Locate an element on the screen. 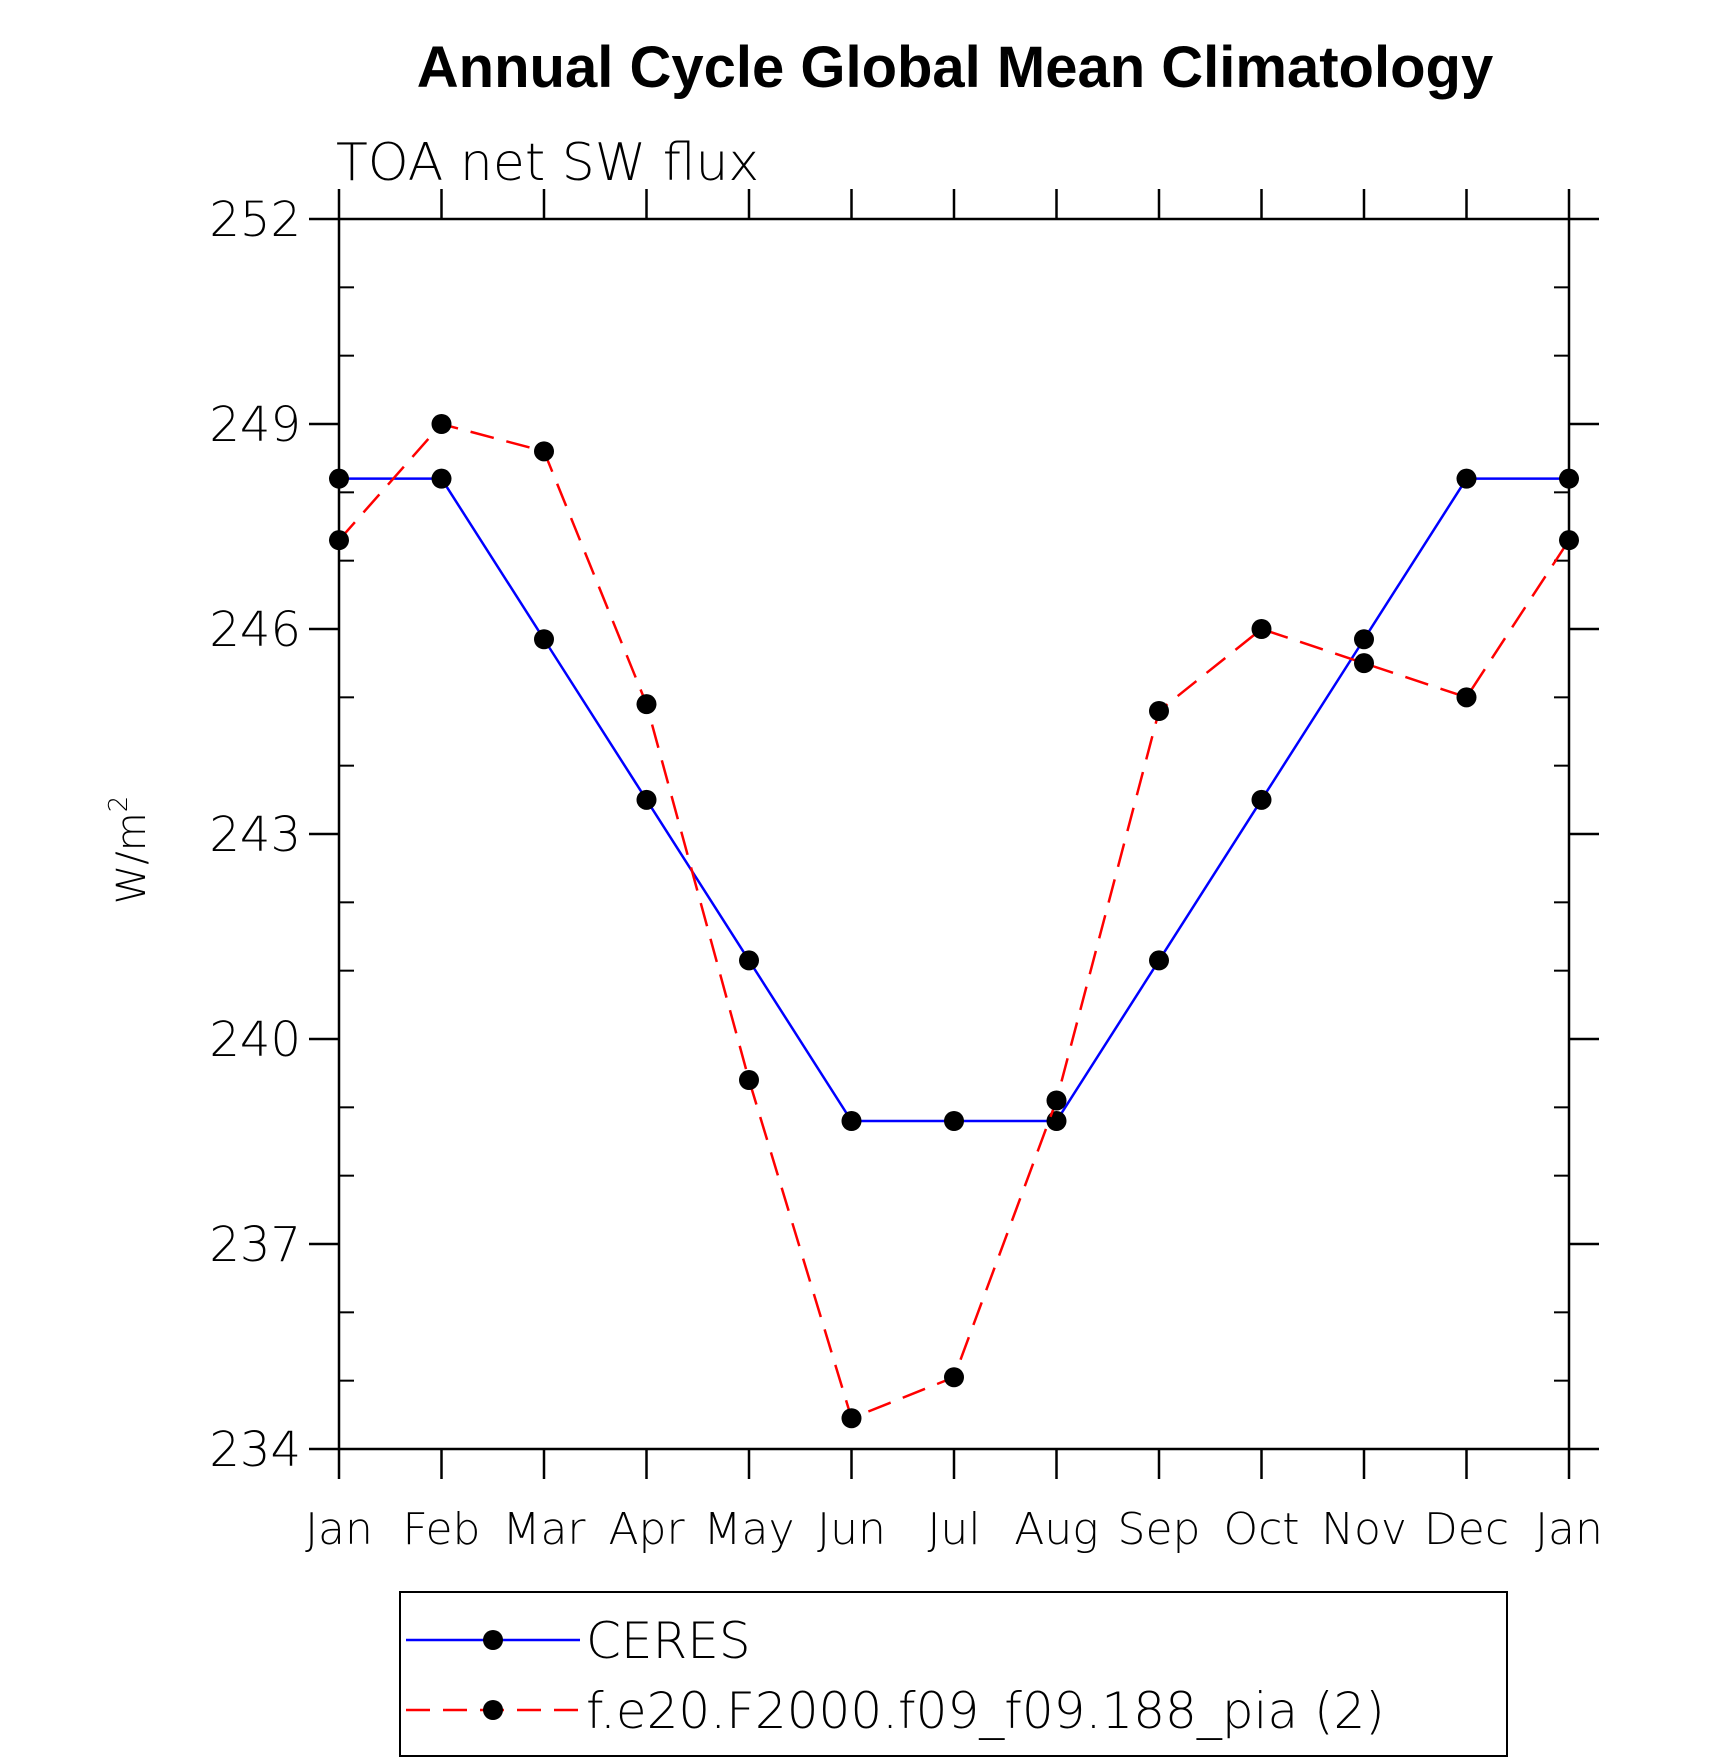  x-tick-label: Apr is located at coordinates (646, 1529).